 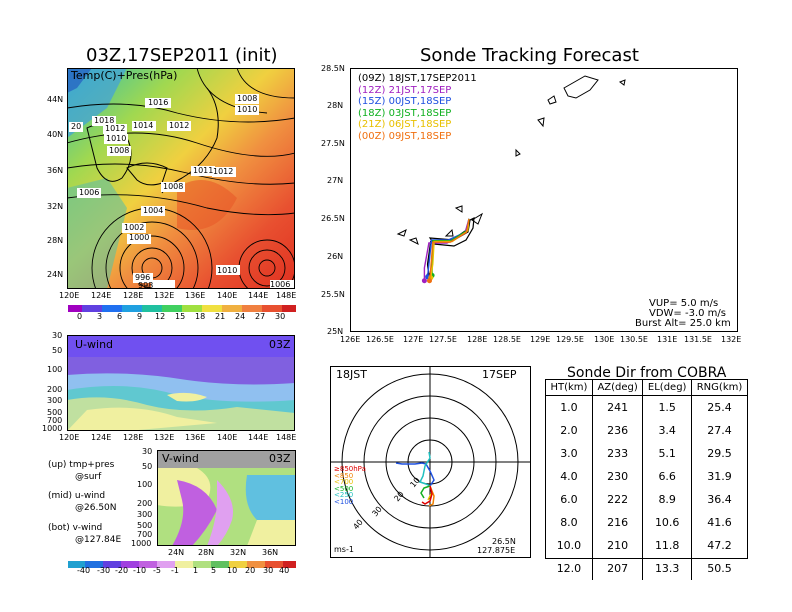 I want to click on table-cell: 230, so click(x=618, y=476).